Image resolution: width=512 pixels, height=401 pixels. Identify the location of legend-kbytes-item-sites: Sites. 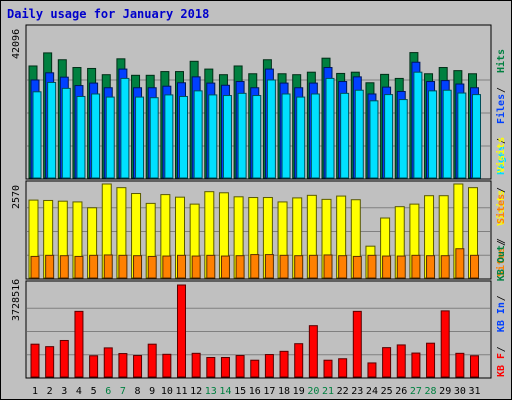
(501, 209).